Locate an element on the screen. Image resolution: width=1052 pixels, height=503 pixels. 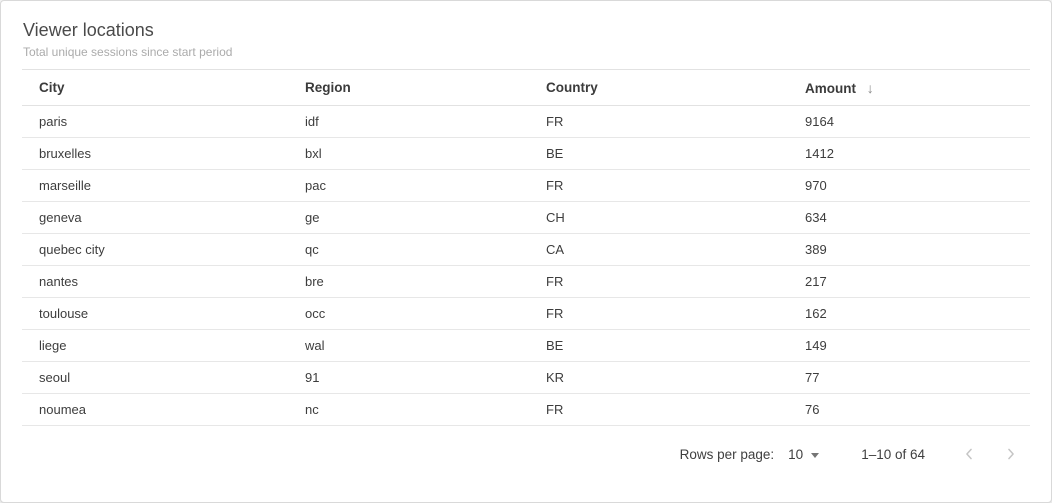
cell-amount: 149 is located at coordinates (909, 345).